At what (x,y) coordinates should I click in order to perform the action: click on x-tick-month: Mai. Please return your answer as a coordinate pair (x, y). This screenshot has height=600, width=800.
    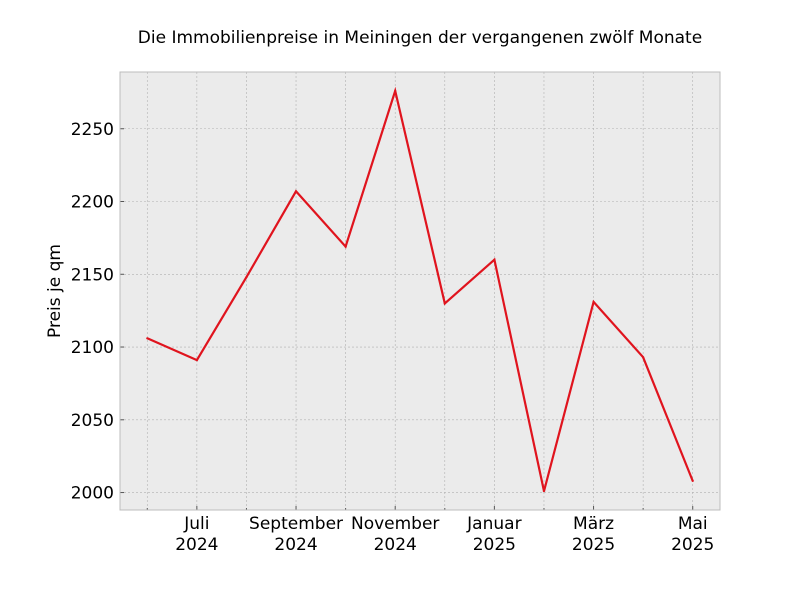
    Looking at the image, I should click on (693, 524).